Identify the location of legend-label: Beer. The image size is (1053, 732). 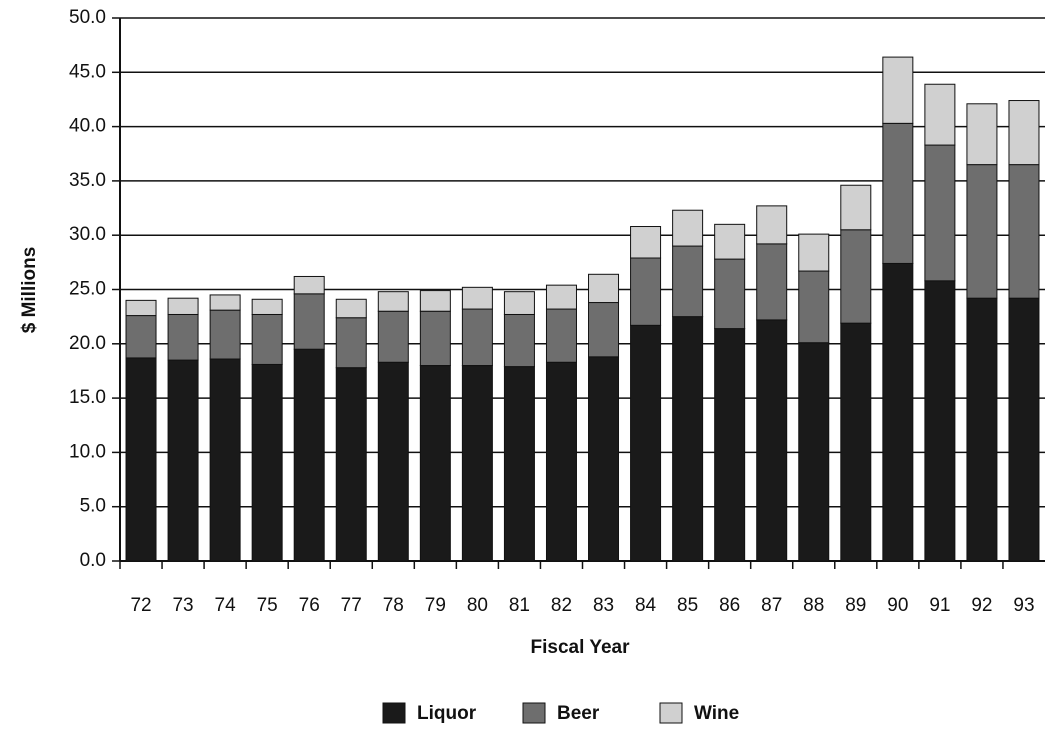
(578, 713).